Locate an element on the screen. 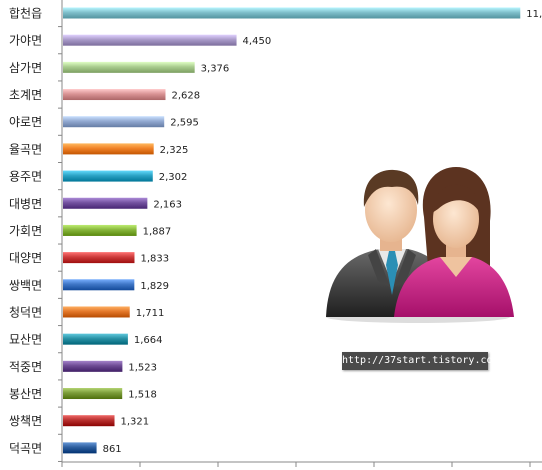 This screenshot has height=470, width=542. category-label: 삼가면 is located at coordinates (25, 68).